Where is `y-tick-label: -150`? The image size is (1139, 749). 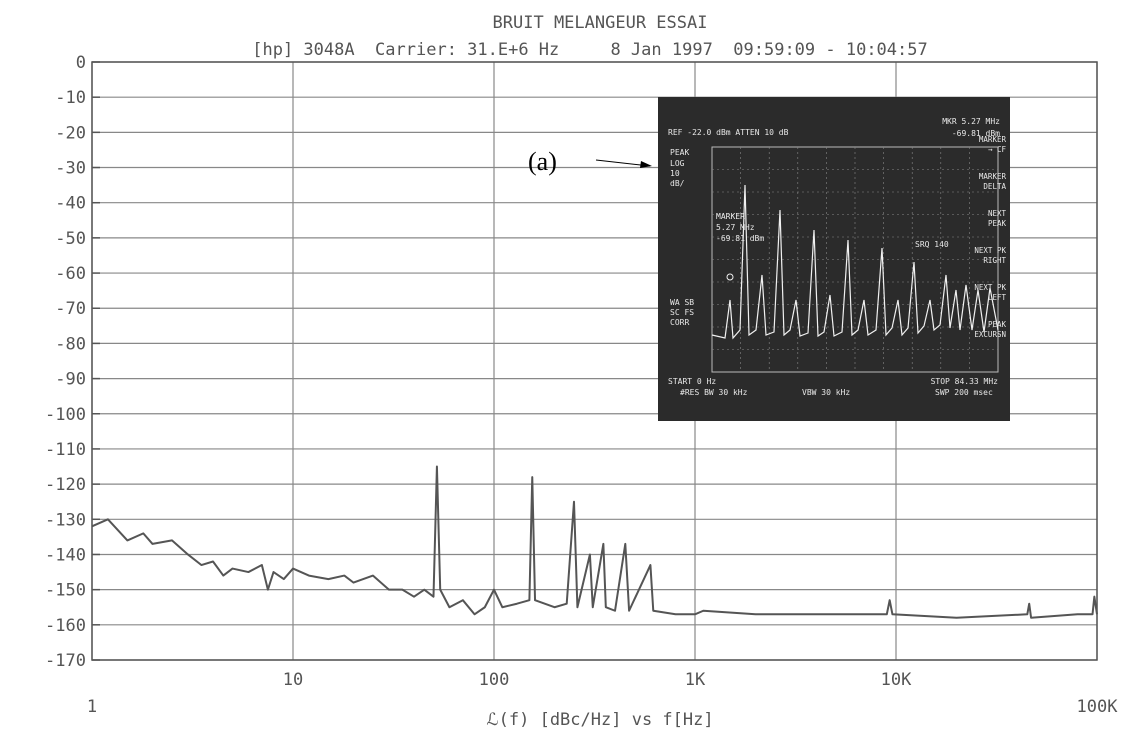
y-tick-label: -150 is located at coordinates (65, 591).